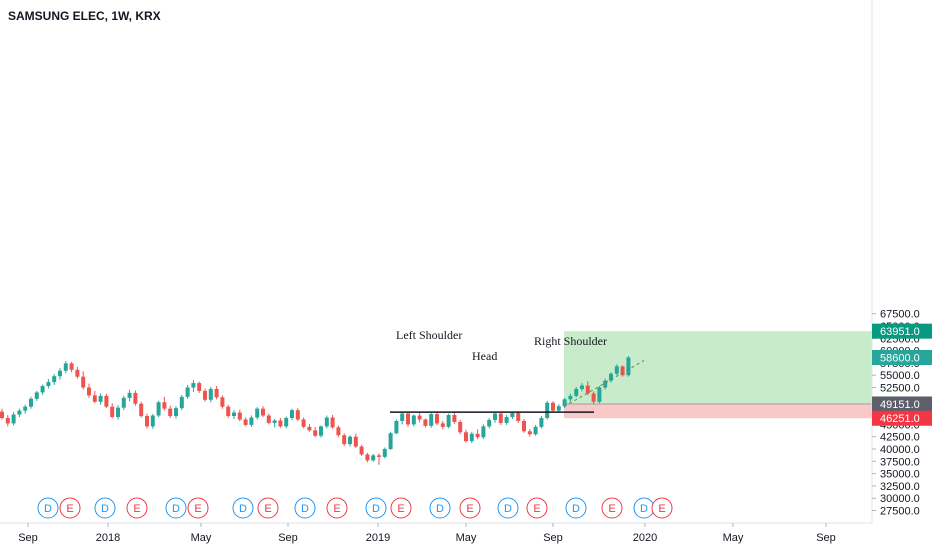 The width and height of the screenshot is (932, 550). I want to click on price-badge-target, so click(902, 331).